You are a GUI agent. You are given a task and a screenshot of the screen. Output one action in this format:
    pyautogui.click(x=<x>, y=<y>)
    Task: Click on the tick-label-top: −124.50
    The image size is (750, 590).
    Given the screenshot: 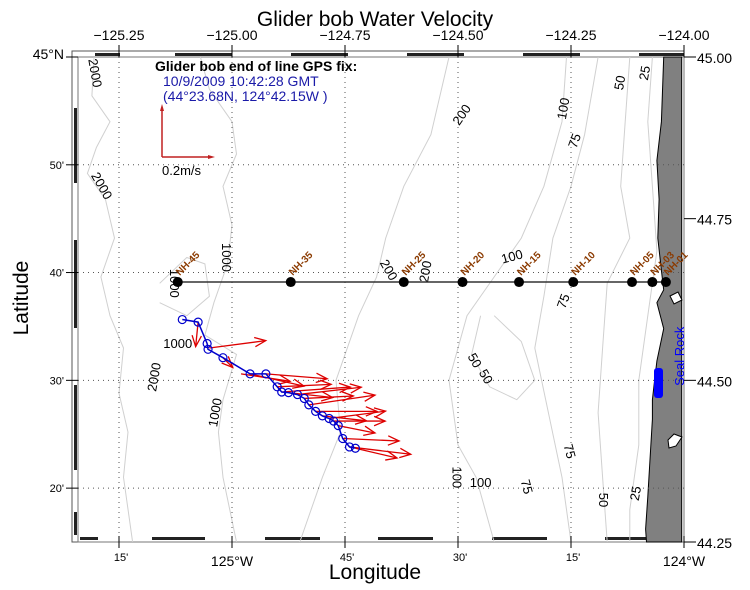 What is the action you would take?
    pyautogui.click(x=458, y=35)
    